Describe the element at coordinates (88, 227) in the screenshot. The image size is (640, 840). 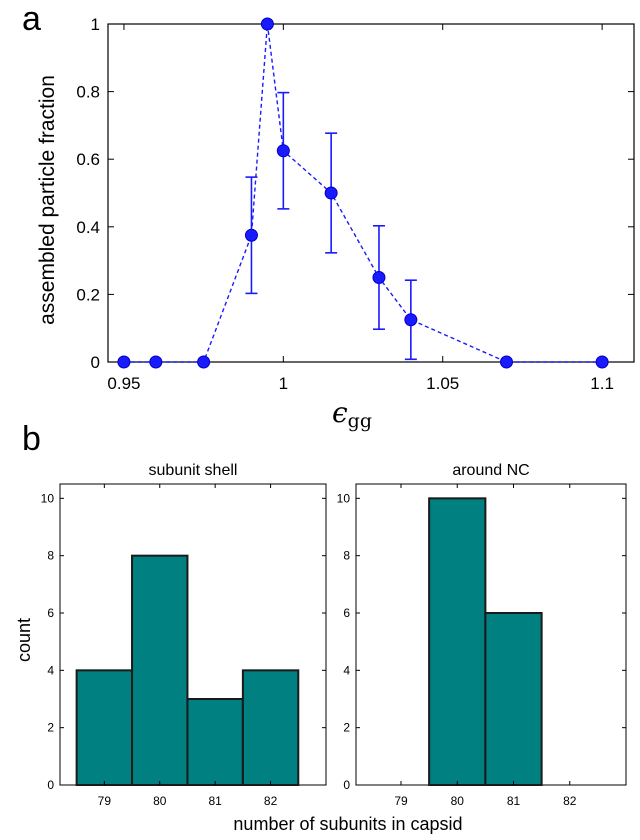
I see `y-tick-label: 0.4` at that location.